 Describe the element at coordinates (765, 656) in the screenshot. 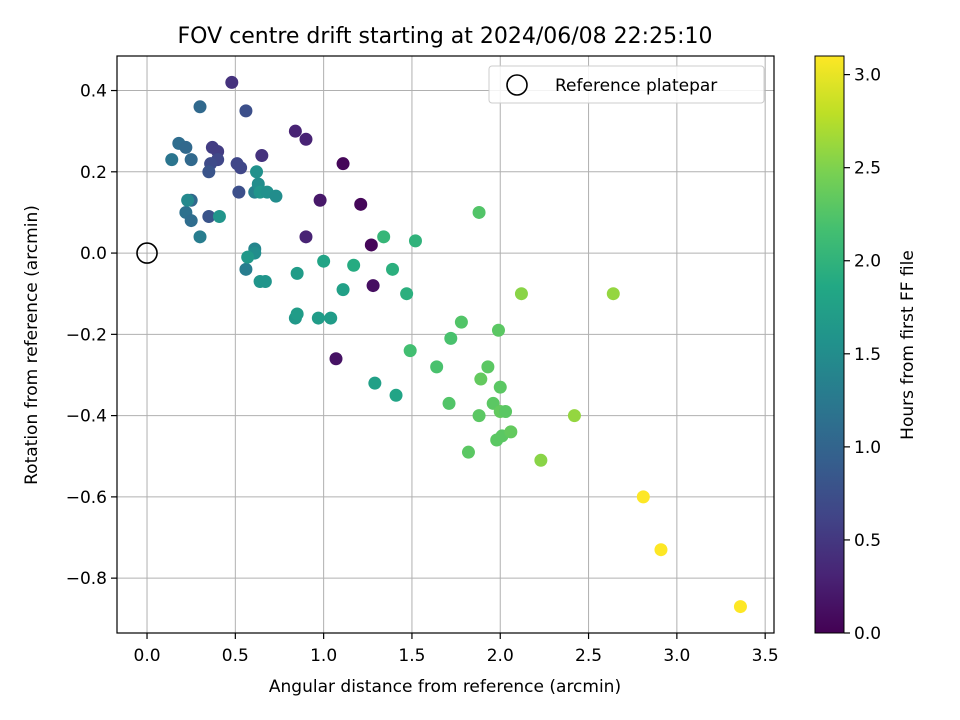

I see `x-tick-label: 3.5` at that location.